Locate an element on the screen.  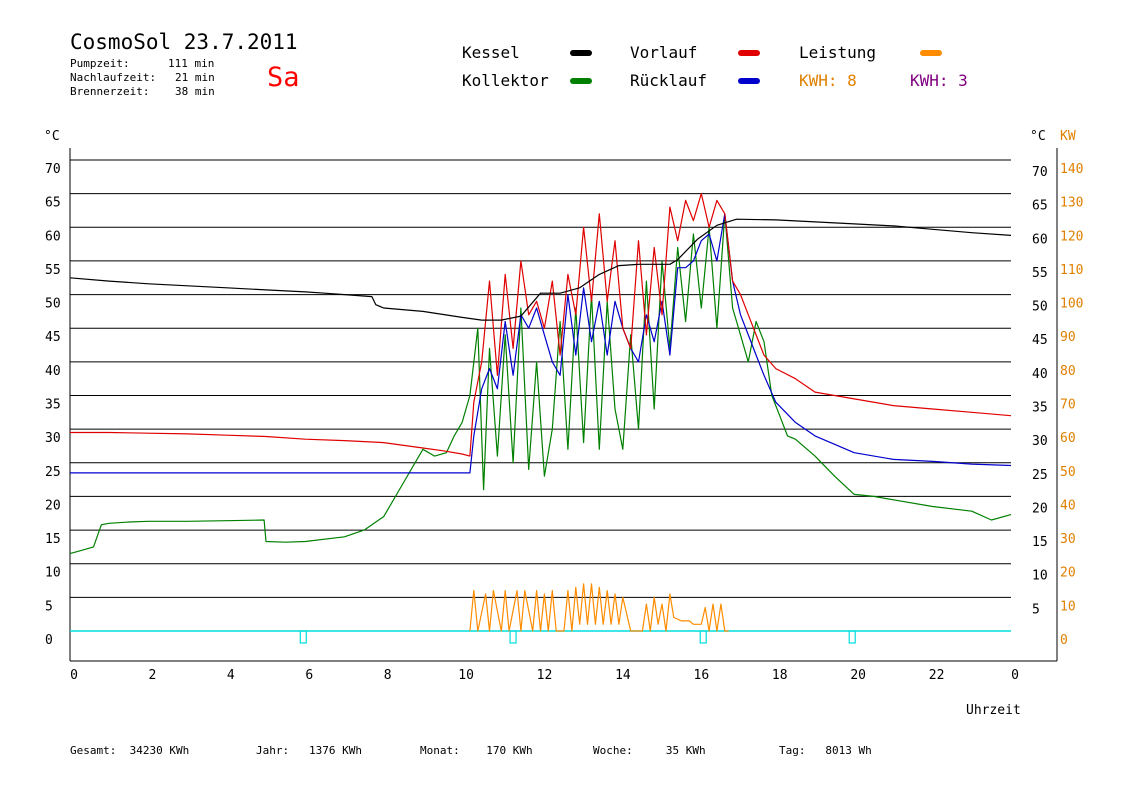
series-kessel is located at coordinates (540, 269).